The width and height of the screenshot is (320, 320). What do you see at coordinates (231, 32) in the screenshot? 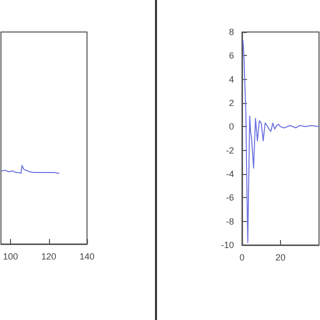
I see `y-tick-label: 8` at bounding box center [231, 32].